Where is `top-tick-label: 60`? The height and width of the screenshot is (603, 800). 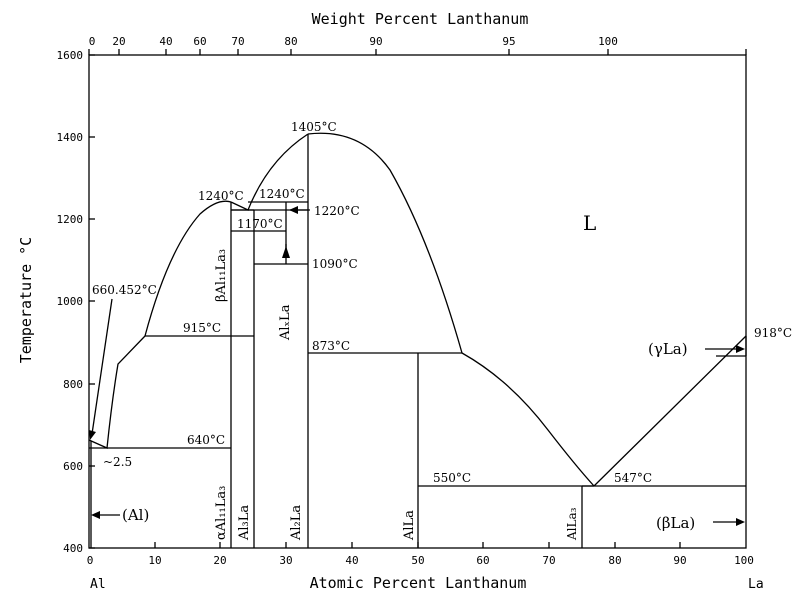 top-tick-label: 60 is located at coordinates (199, 41).